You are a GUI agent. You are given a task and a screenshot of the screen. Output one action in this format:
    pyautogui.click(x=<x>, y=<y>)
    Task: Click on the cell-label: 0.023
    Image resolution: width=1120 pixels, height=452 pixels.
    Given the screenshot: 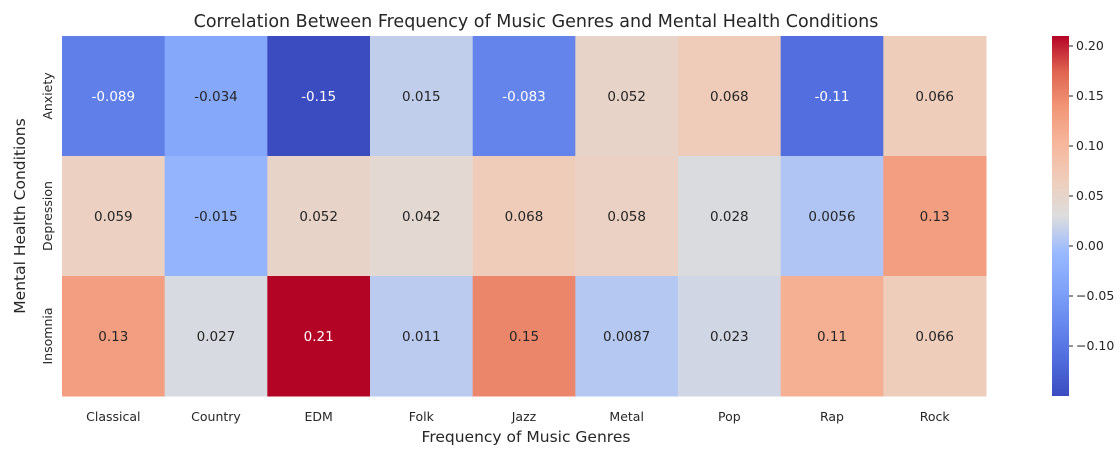 What is the action you would take?
    pyautogui.click(x=729, y=337)
    